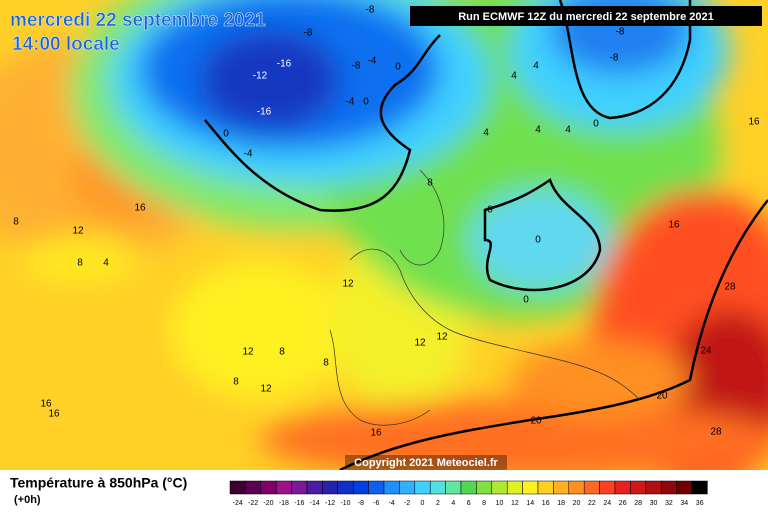 The image size is (768, 517). I want to click on copyright-box, so click(426, 462).